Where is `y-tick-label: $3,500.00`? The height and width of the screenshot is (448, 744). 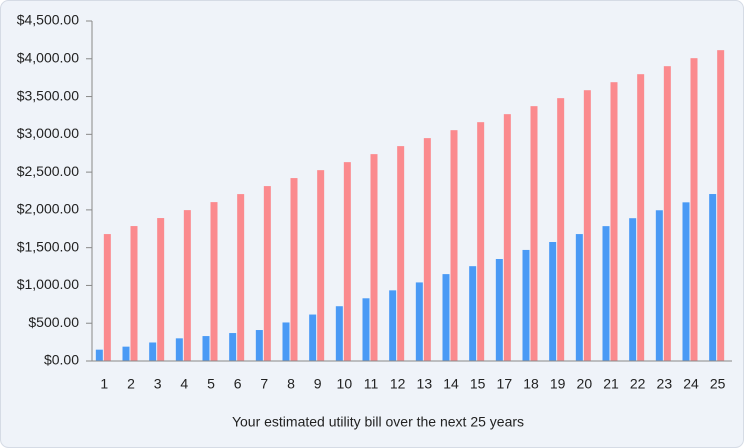 y-tick-label: $3,500.00 is located at coordinates (48, 95).